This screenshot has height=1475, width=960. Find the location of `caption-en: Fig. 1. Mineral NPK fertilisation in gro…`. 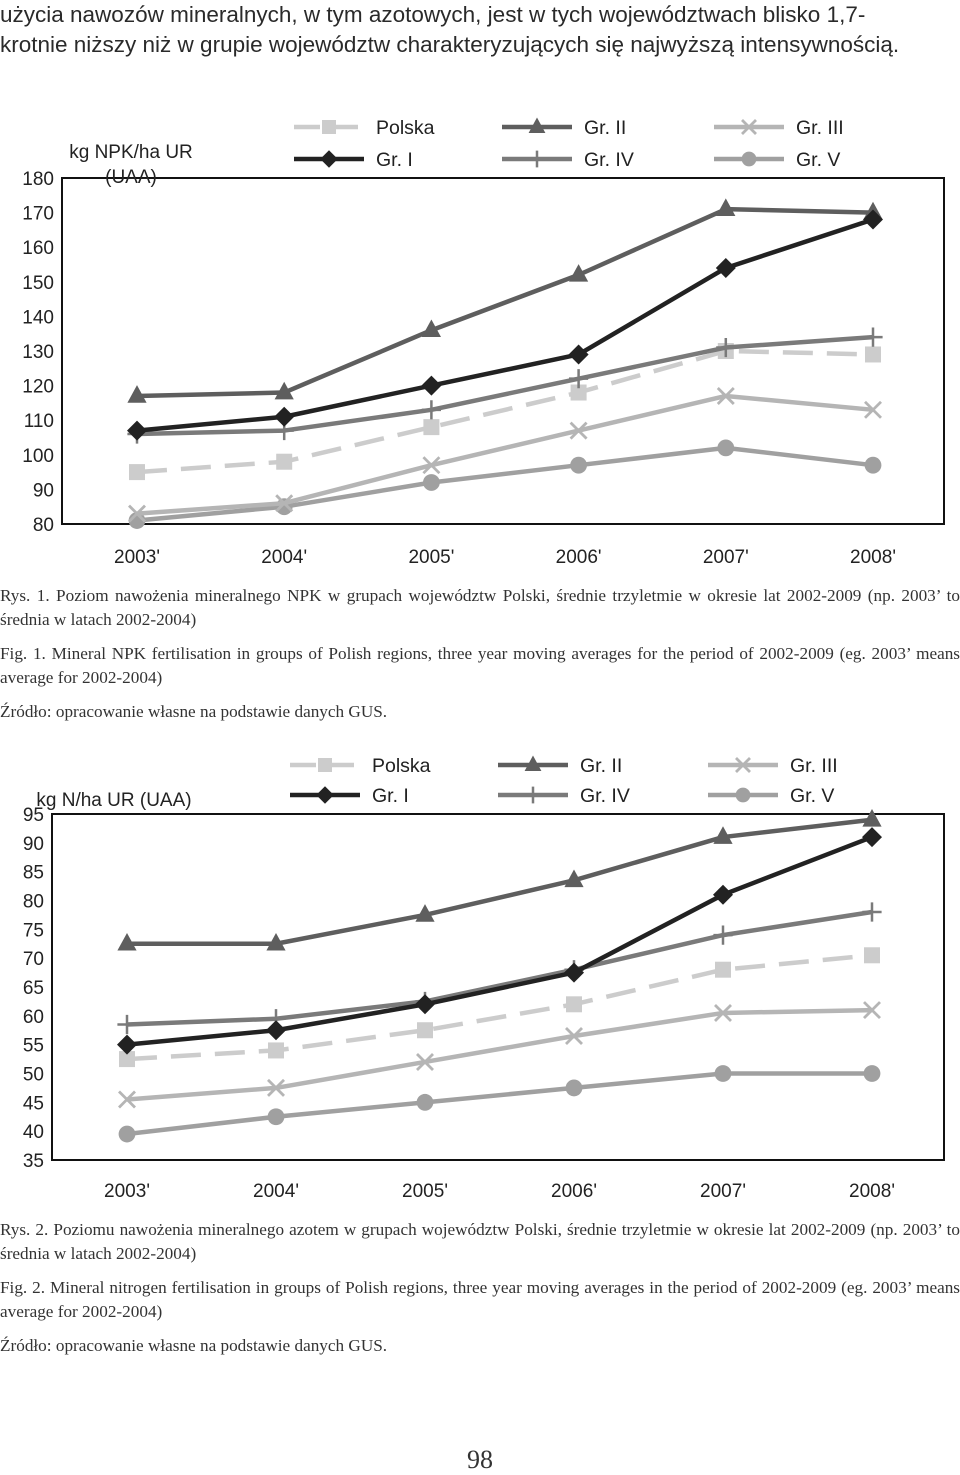

caption-en: Fig. 1. Mineral NPK fertilisation in gro… is located at coordinates (480, 665).